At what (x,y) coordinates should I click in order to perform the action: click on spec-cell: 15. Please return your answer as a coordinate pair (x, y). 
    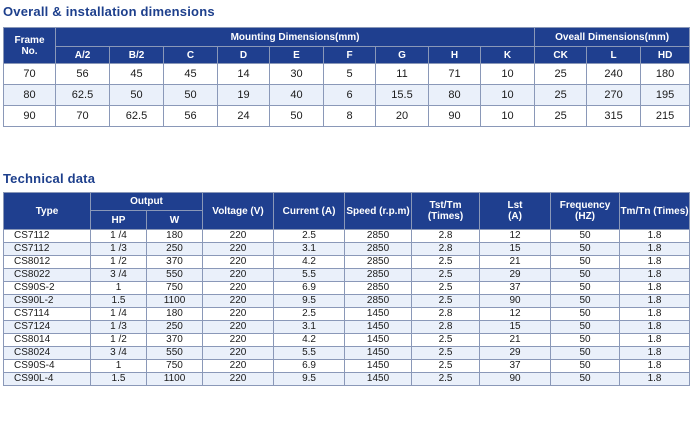
    Looking at the image, I should click on (515, 327).